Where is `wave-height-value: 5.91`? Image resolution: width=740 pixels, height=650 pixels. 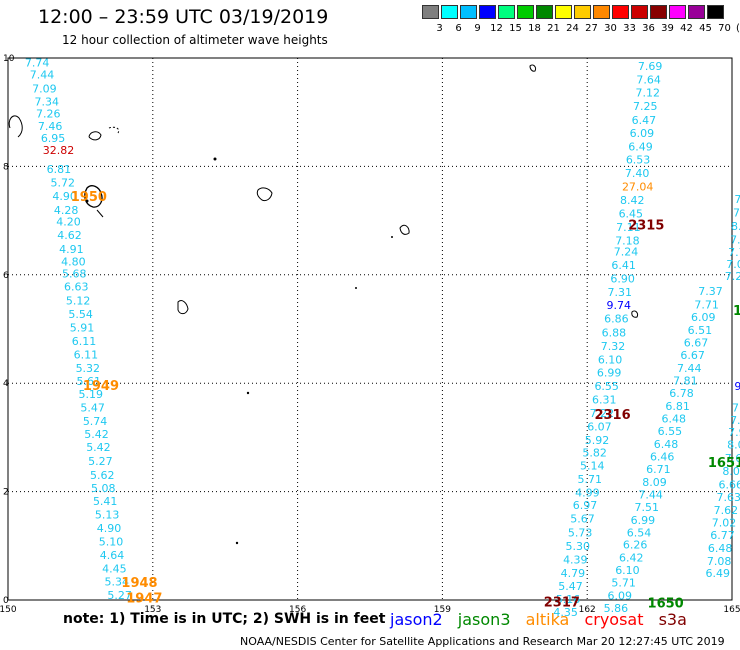 wave-height-value: 5.91 is located at coordinates (82, 327).